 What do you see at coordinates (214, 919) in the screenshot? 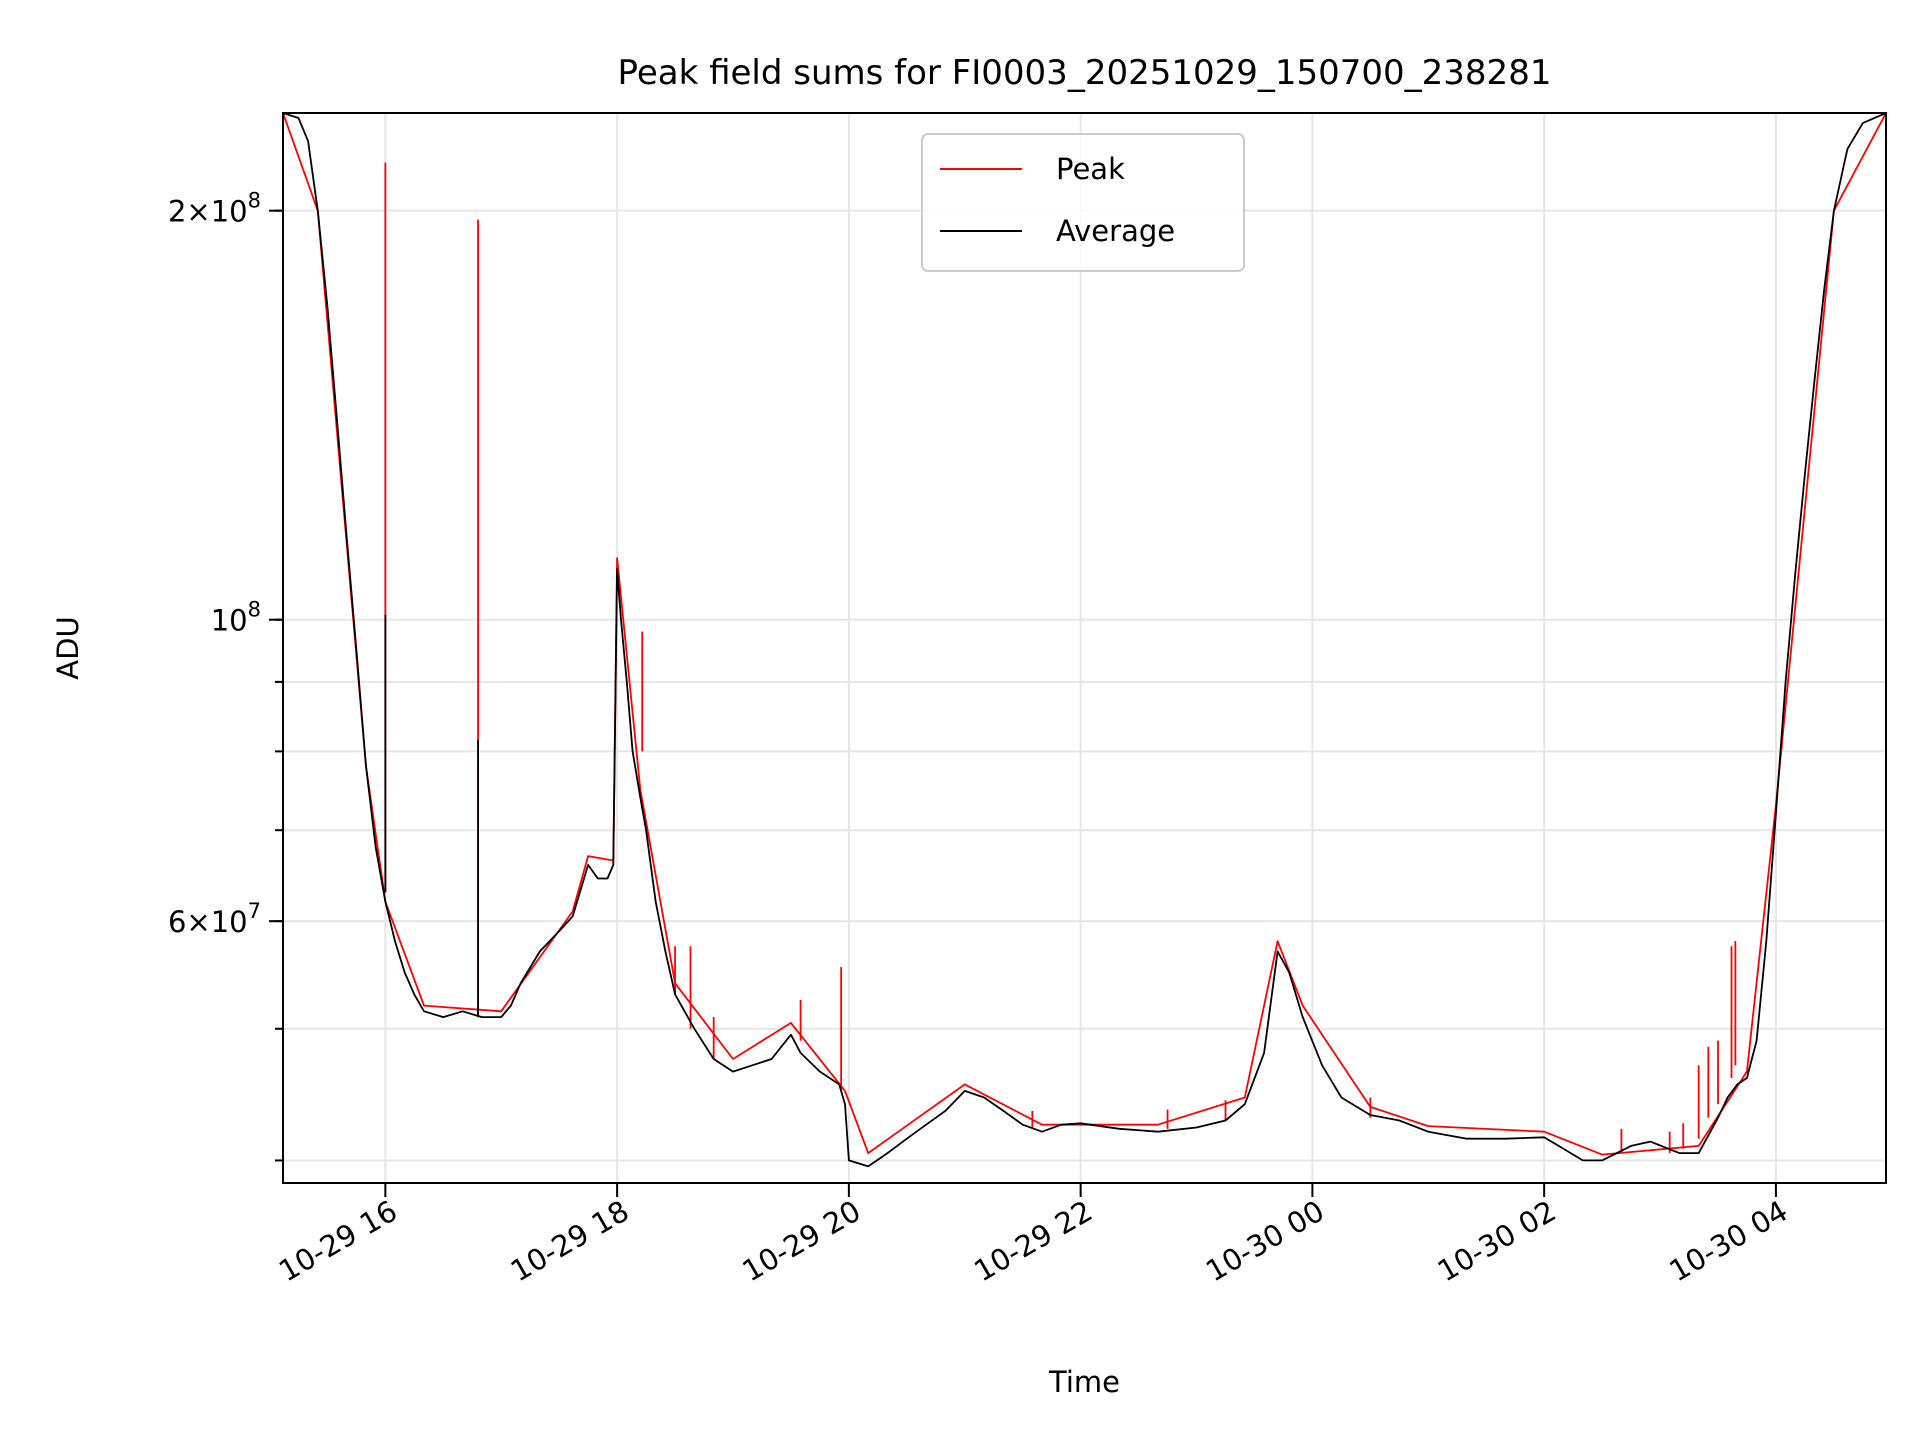
I see `y-tick-label: 6×107` at bounding box center [214, 919].